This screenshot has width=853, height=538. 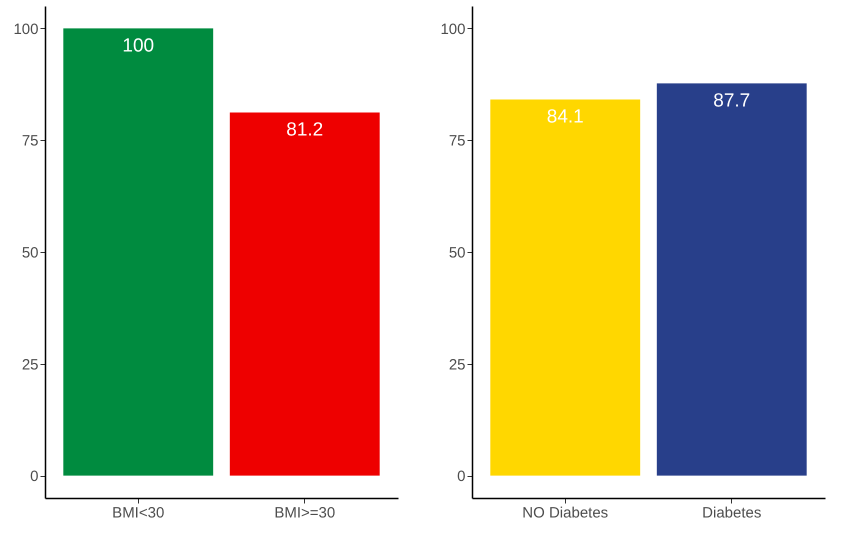 What do you see at coordinates (305, 513) in the screenshot?
I see `x-tick-label: BMI>=30` at bounding box center [305, 513].